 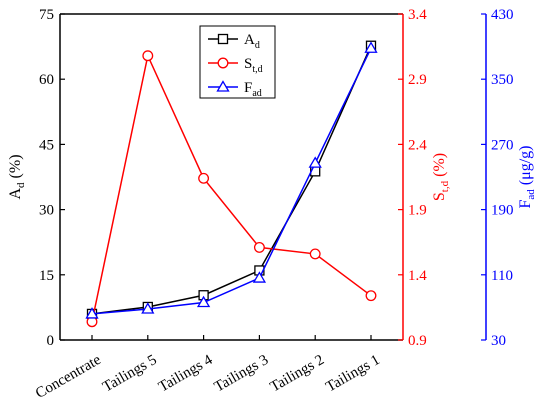 I want to click on x-tick-label-group: Concentrate, so click(x=68, y=377).